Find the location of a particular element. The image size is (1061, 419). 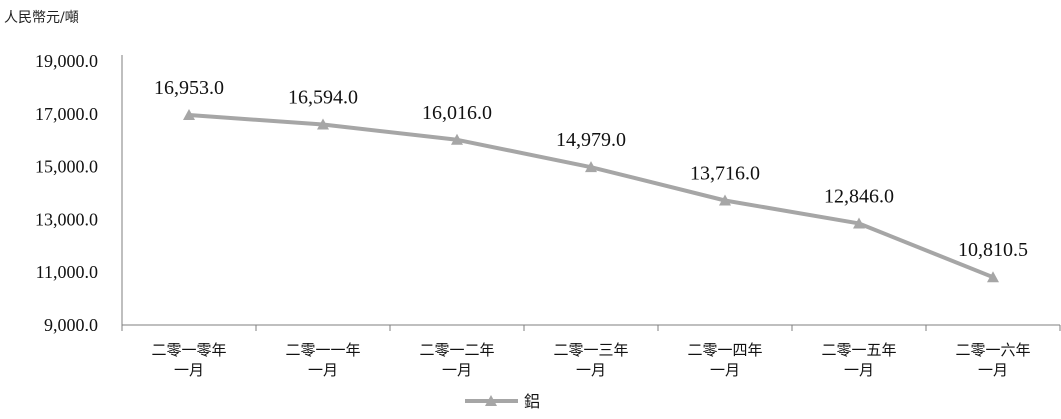

data-label: 16,953.0 is located at coordinates (189, 88).